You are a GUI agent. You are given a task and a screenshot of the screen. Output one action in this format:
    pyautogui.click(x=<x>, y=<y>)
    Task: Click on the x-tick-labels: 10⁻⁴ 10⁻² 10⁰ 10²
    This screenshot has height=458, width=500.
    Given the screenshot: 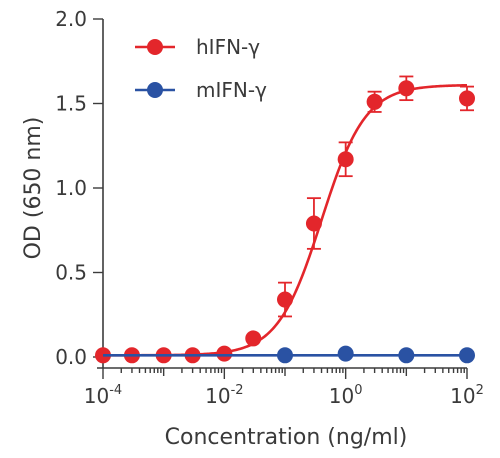 What is the action you would take?
    pyautogui.click(x=284, y=395)
    